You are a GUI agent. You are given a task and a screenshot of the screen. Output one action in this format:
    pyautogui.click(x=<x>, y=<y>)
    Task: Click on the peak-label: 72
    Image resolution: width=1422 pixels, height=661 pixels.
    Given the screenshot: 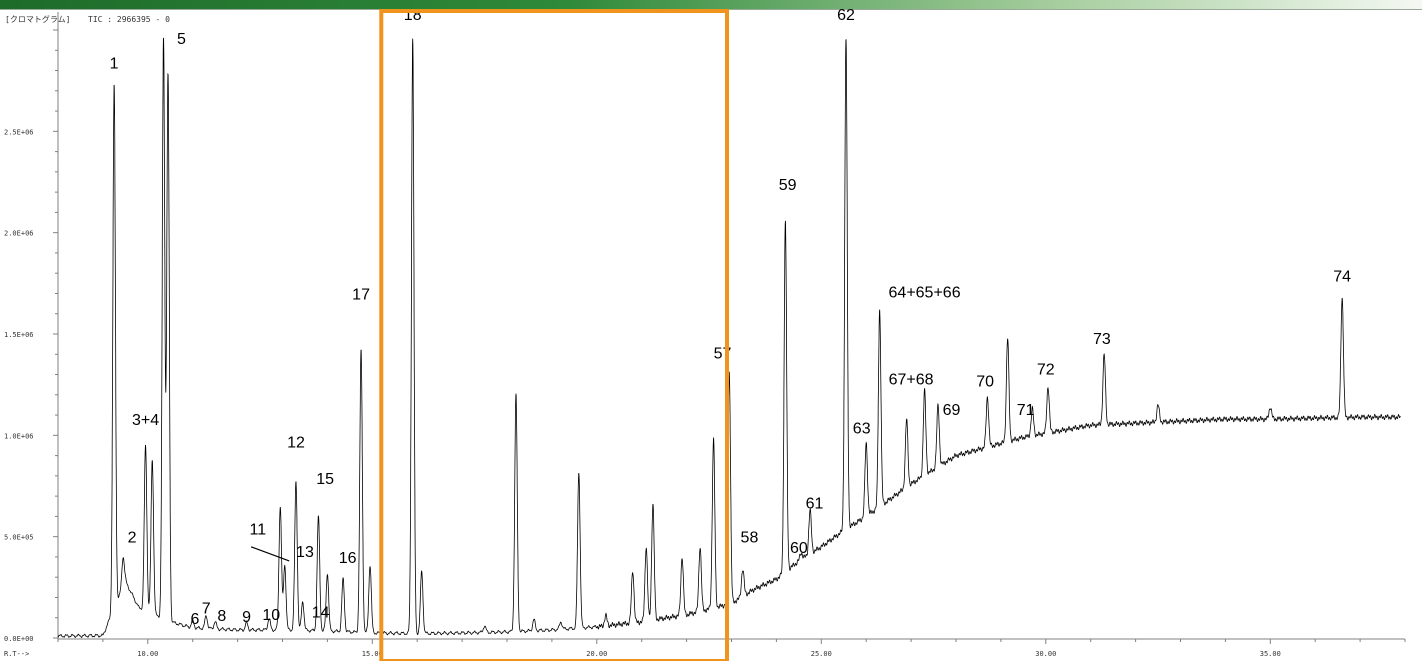 What is the action you would take?
    pyautogui.click(x=1046, y=370)
    